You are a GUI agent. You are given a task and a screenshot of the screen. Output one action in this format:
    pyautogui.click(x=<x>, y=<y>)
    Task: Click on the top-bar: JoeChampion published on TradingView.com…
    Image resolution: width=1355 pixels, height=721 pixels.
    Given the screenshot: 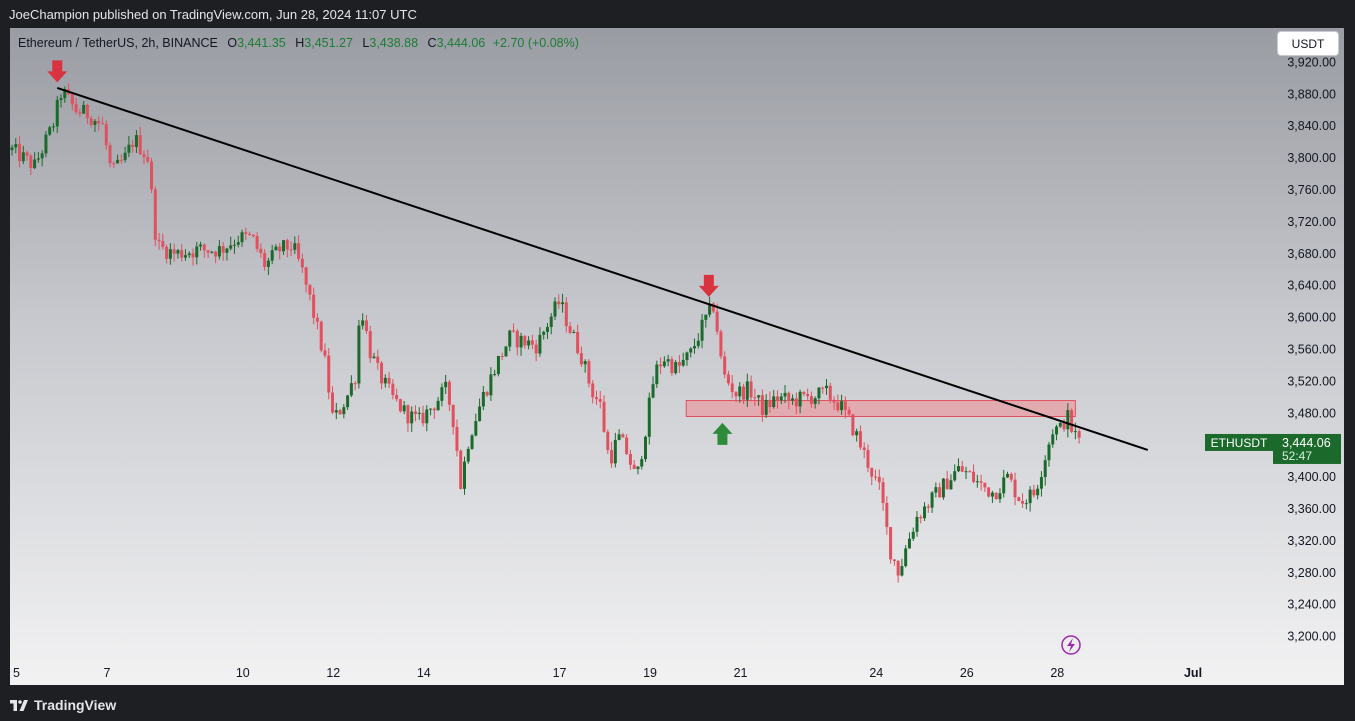 What is the action you would take?
    pyautogui.click(x=677, y=14)
    